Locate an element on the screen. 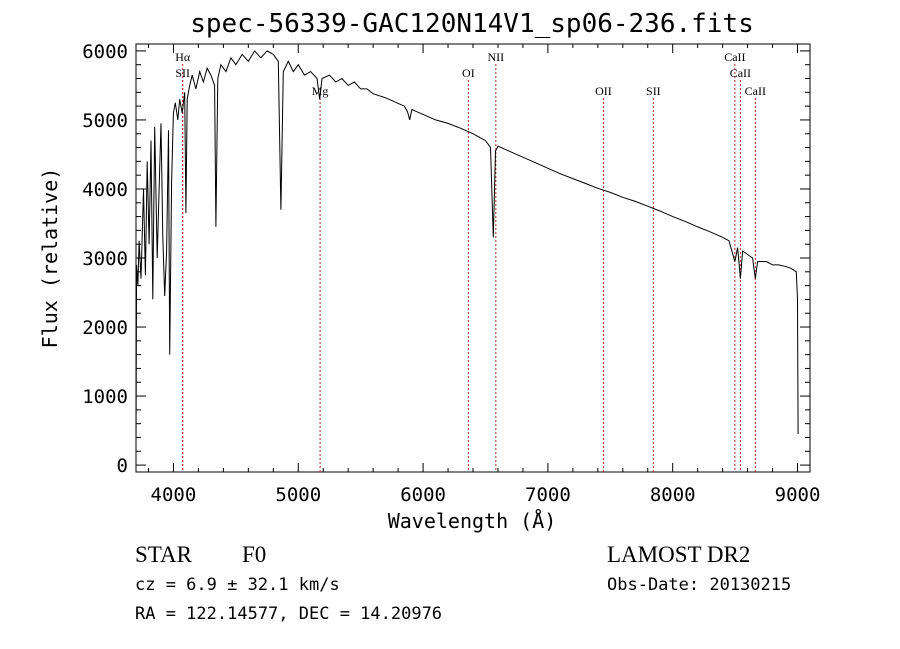  x-tick-label: 7000 is located at coordinates (548, 495).